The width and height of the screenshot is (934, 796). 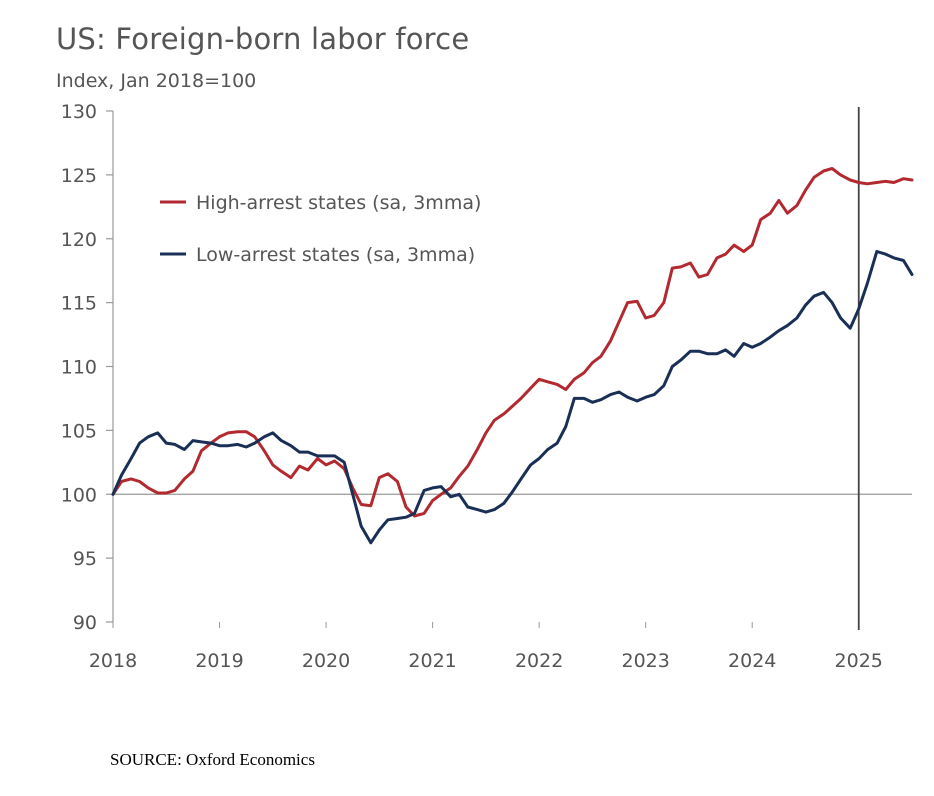 What do you see at coordinates (335, 255) in the screenshot?
I see `legend-label: Low-arrest states (sa, 3mma)` at bounding box center [335, 255].